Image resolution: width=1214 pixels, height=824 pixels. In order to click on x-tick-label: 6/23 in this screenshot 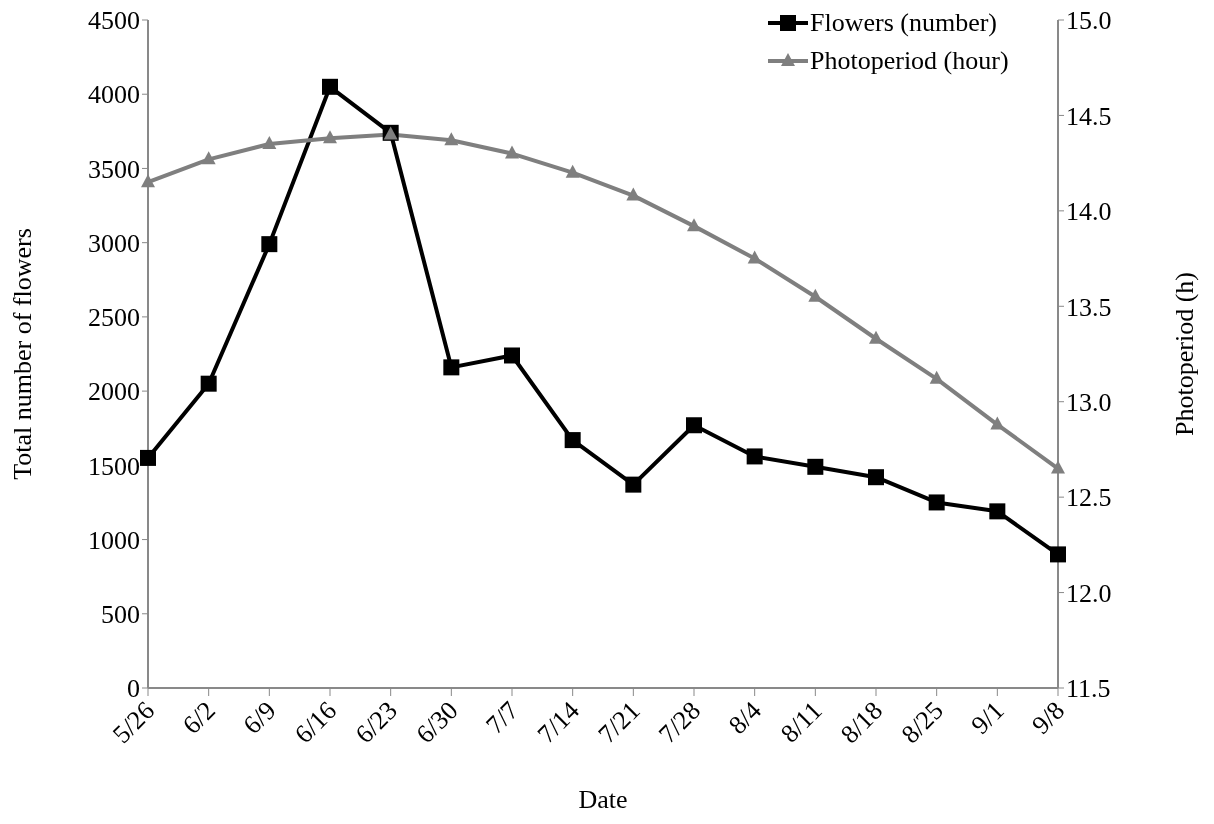, I will do `click(376, 722)`.